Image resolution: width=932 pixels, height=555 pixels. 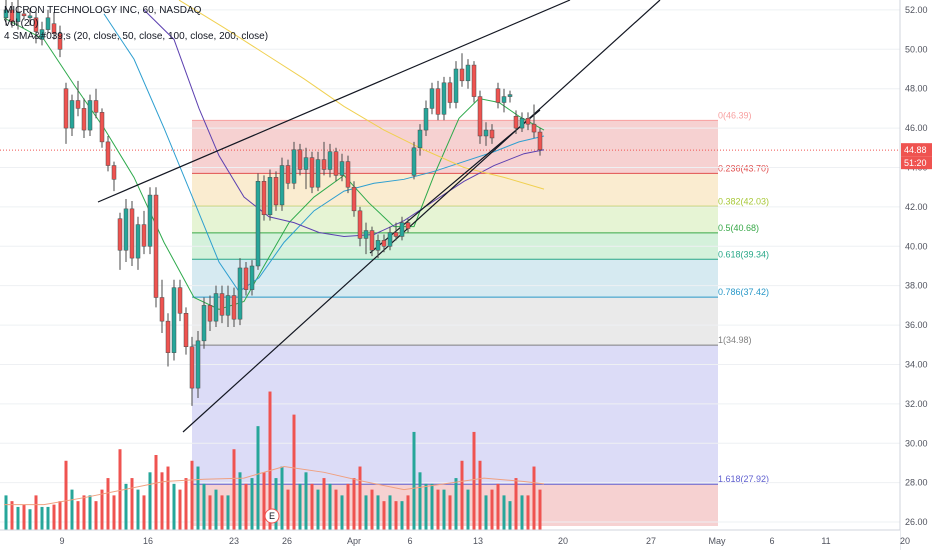 I want to click on earnings-event-label: E, so click(x=272, y=516).